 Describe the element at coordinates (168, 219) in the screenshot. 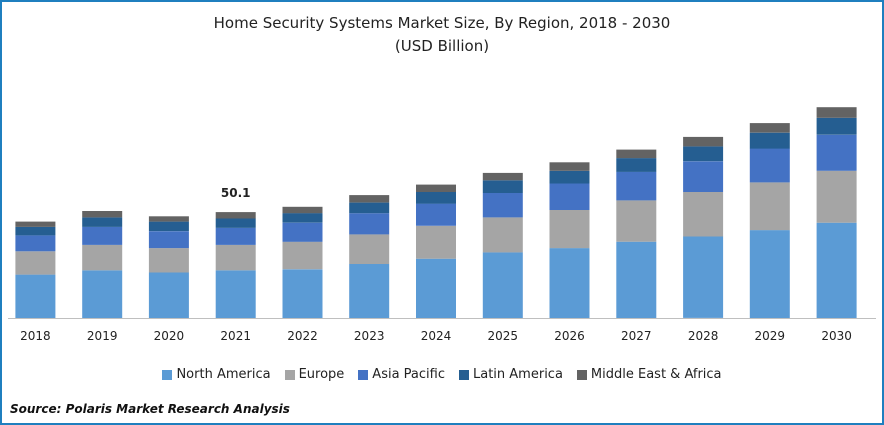

I see `bar-segment-2020-middle-east-africa` at that location.